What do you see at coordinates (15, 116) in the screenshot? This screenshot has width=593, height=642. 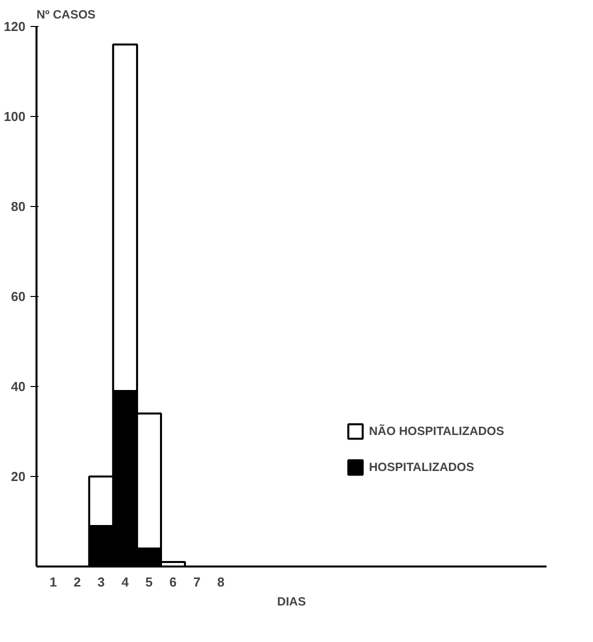 I see `y-tick-label: 100` at bounding box center [15, 116].